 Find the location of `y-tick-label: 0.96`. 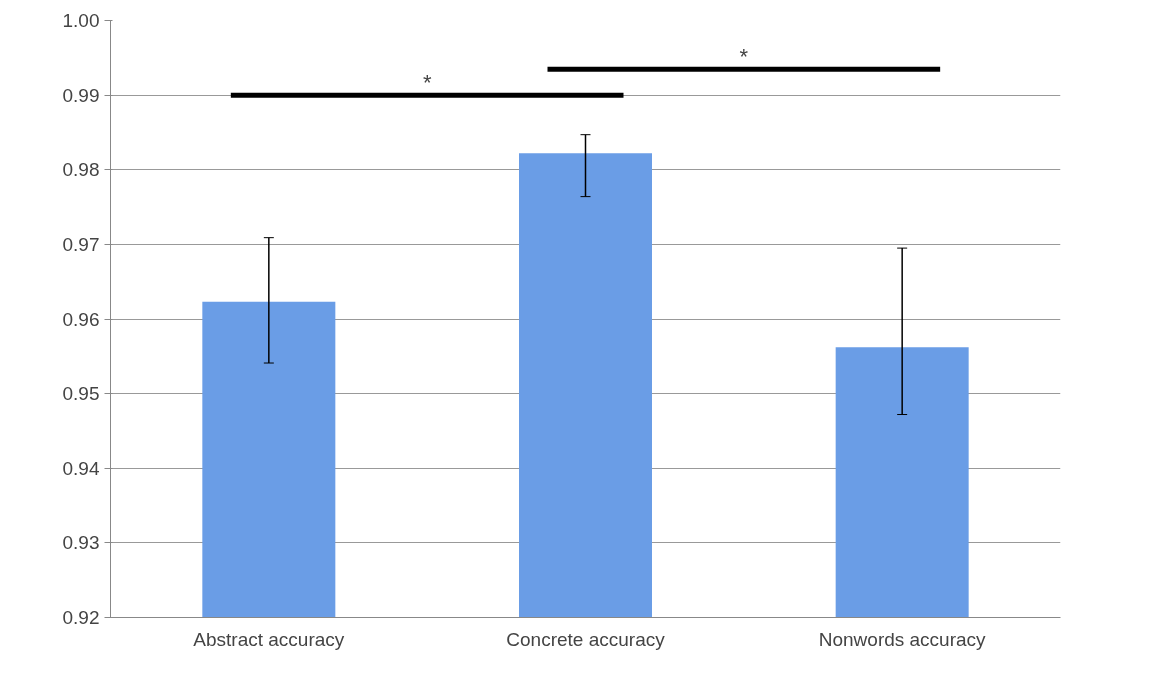

y-tick-label: 0.96 is located at coordinates (81, 319).